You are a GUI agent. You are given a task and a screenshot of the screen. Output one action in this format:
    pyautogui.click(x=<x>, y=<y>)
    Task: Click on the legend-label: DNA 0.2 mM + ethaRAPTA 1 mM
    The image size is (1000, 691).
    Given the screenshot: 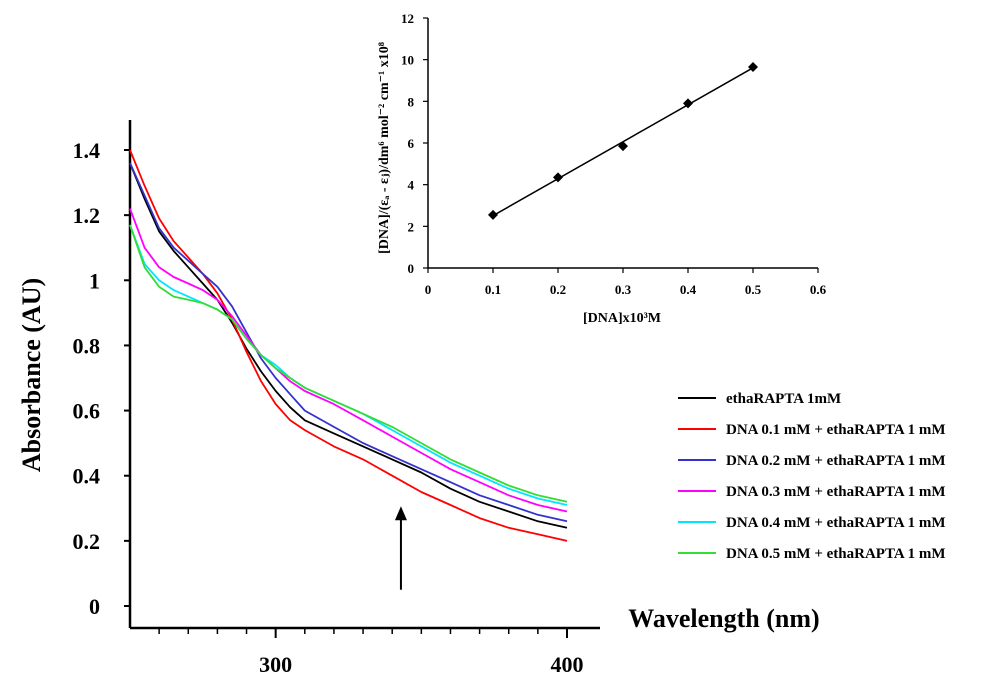 What is the action you would take?
    pyautogui.click(x=836, y=461)
    